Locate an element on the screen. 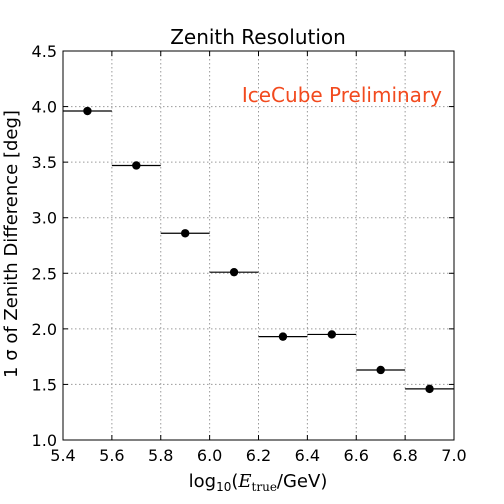  x-tick-label: 7.0 is located at coordinates (453, 455).